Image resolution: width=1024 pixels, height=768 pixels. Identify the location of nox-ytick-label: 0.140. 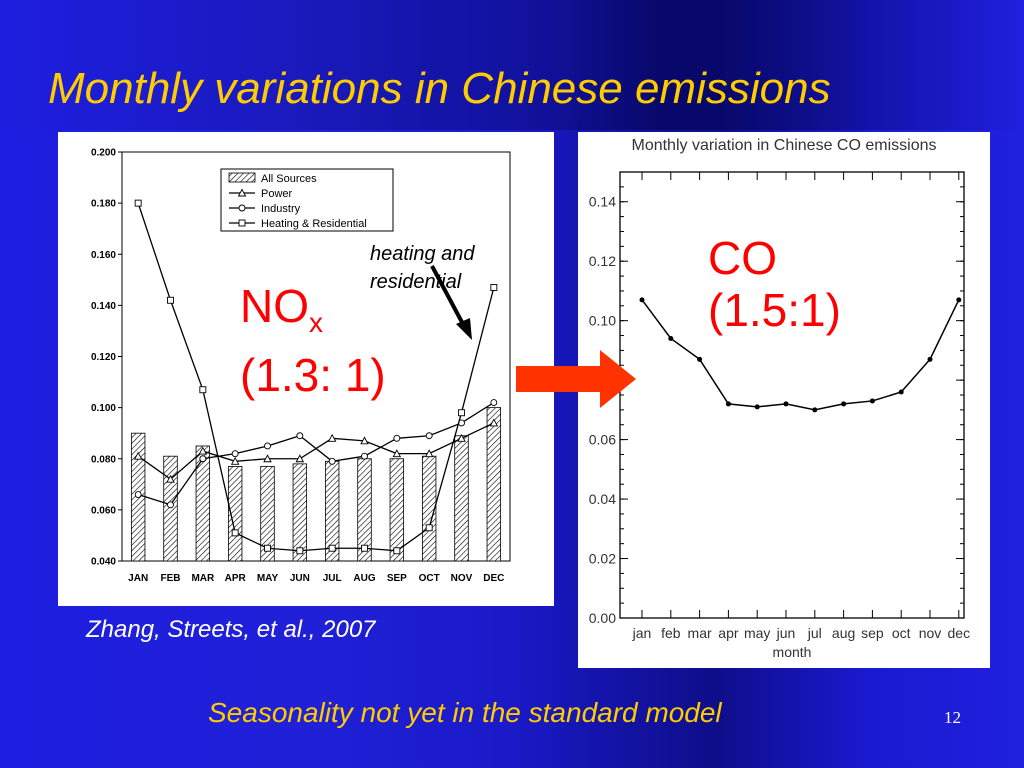
(103, 306).